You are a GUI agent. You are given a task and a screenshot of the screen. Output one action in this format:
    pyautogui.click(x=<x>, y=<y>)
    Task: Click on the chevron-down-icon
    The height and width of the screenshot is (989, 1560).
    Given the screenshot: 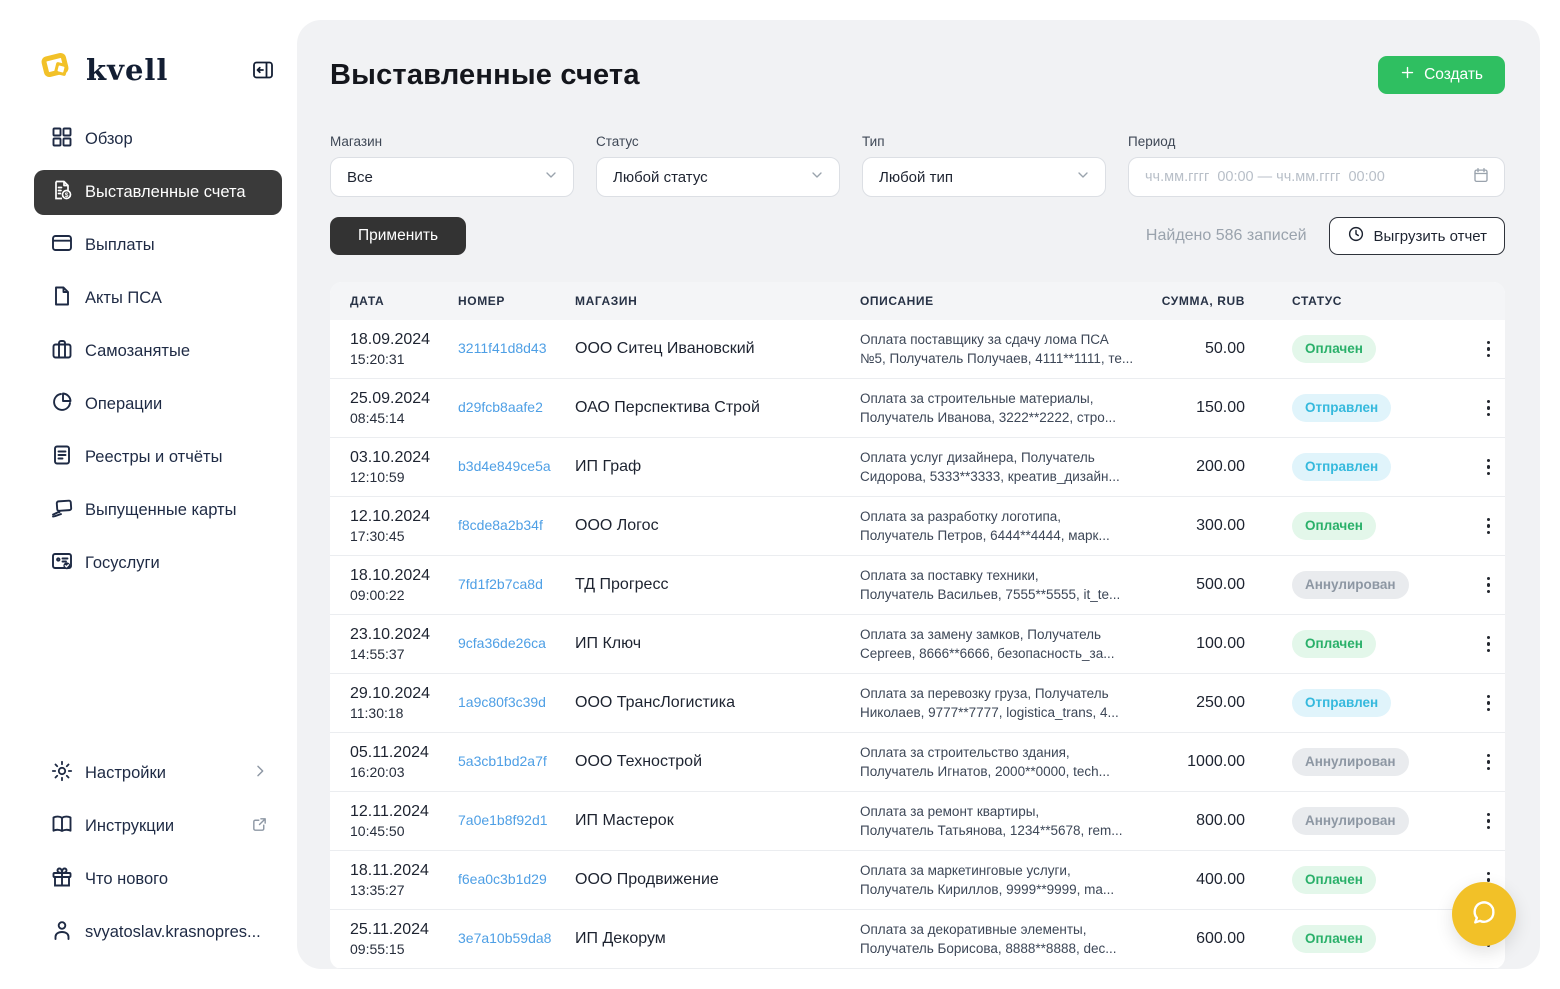 What is the action you would take?
    pyautogui.click(x=817, y=177)
    